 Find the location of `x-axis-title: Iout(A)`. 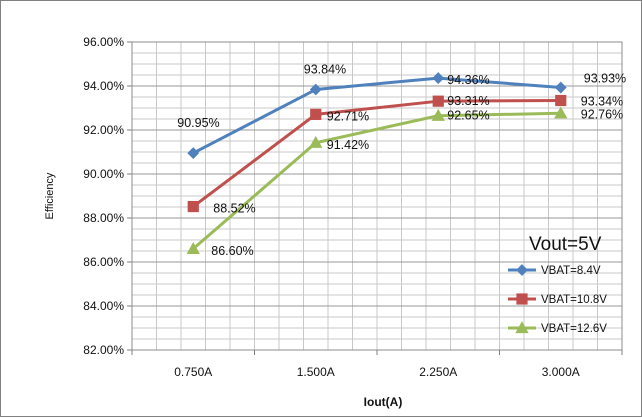

x-axis-title: Iout(A) is located at coordinates (383, 402).